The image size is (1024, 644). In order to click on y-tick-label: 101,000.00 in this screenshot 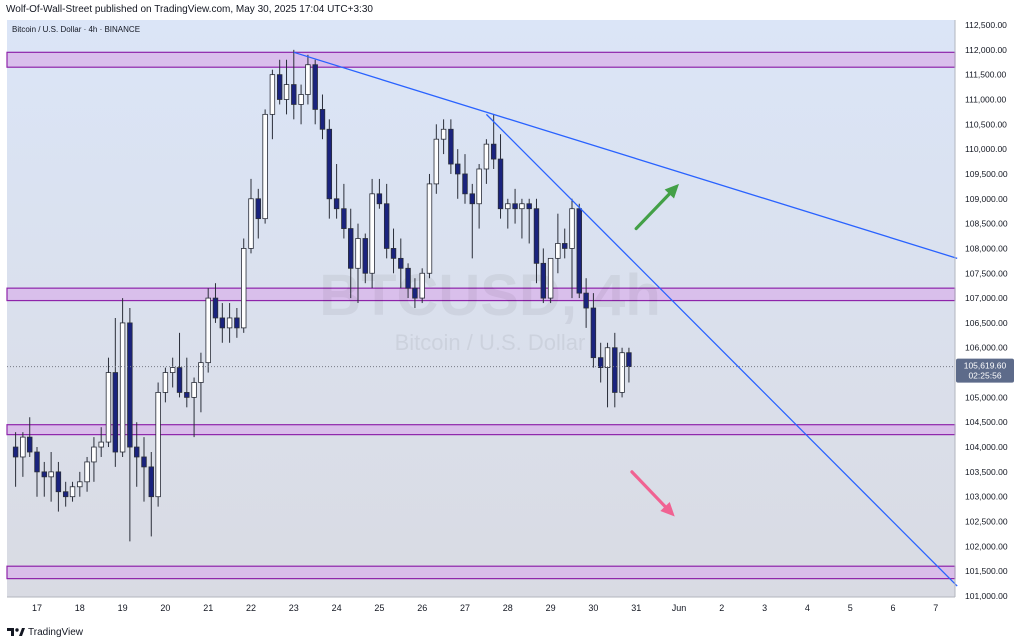, I will do `click(986, 596)`.